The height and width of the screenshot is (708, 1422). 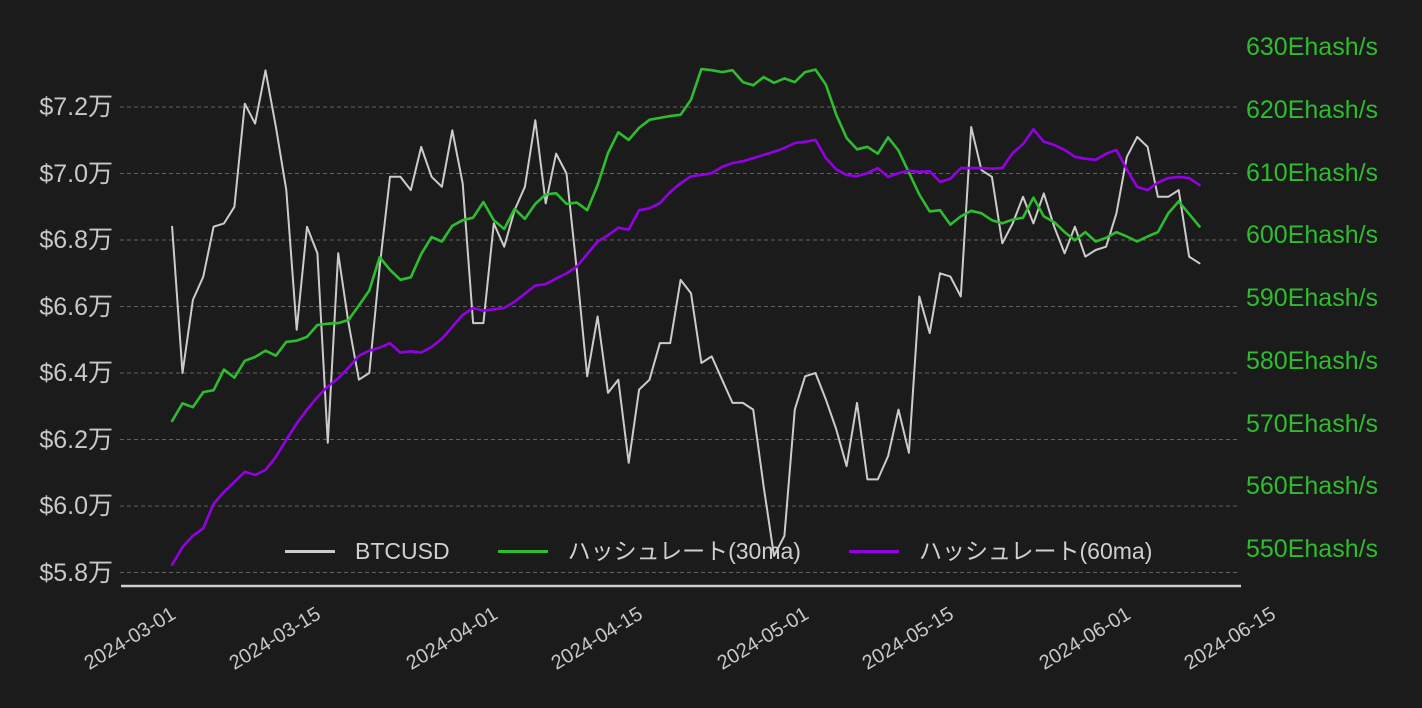 I want to click on left-axis-label: $5.8万, so click(x=76, y=573).